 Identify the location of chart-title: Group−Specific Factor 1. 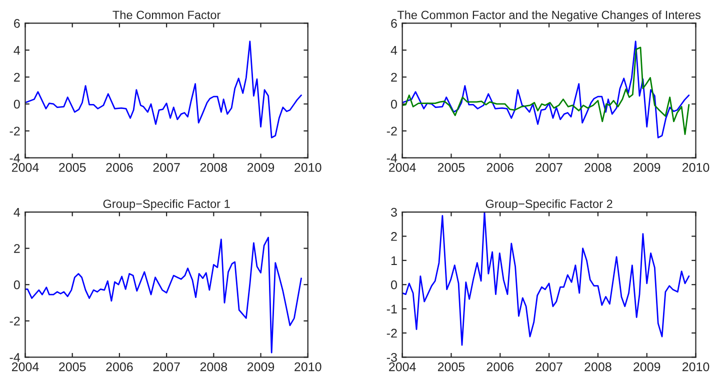
(166, 204).